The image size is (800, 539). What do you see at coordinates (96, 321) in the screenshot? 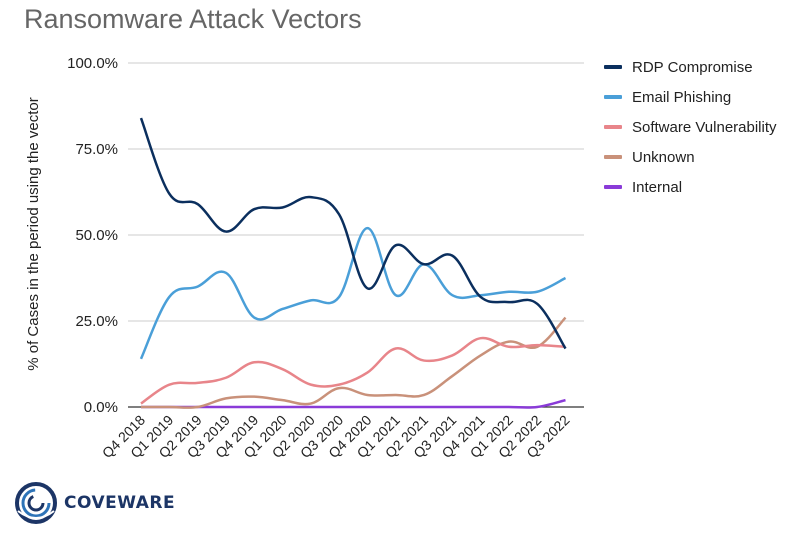
I see `y-tick-label: 25.0%` at bounding box center [96, 321].